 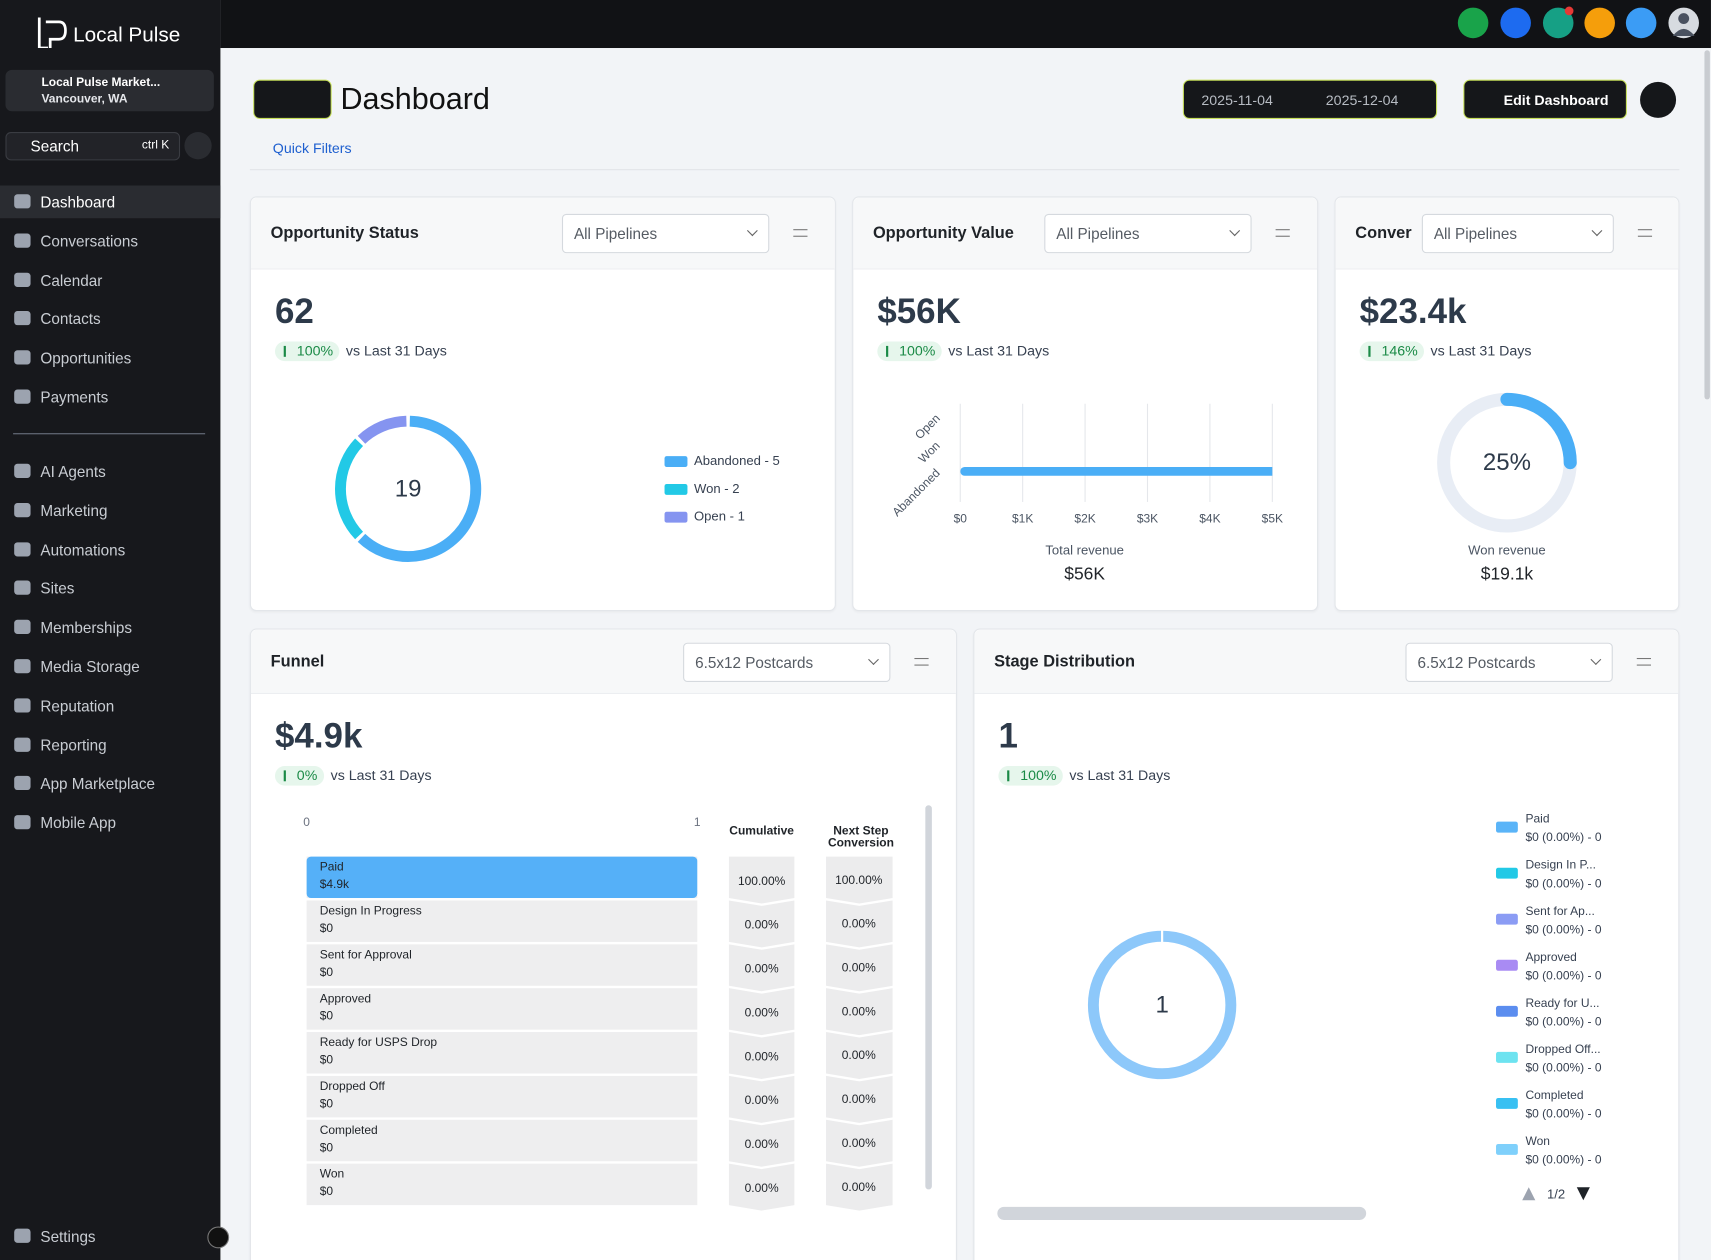 What do you see at coordinates (754, 662) in the screenshot?
I see `select-value: 6.5x12 Postcards` at bounding box center [754, 662].